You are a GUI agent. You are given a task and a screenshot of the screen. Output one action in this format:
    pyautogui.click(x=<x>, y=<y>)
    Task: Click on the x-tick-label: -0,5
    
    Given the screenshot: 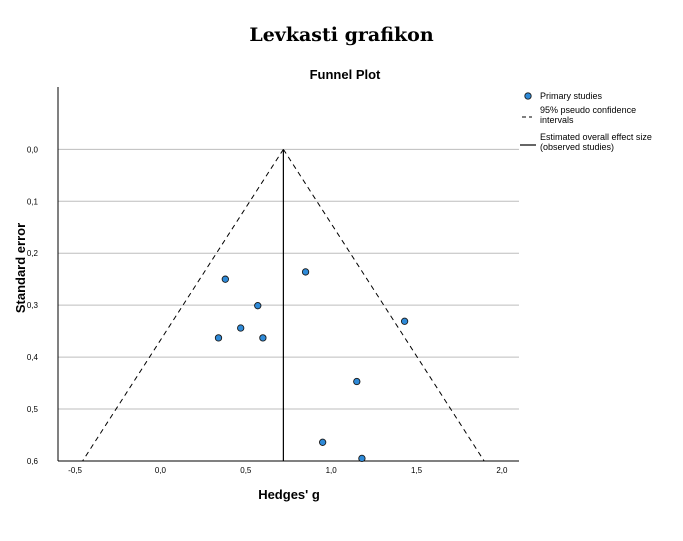 What is the action you would take?
    pyautogui.click(x=75, y=470)
    